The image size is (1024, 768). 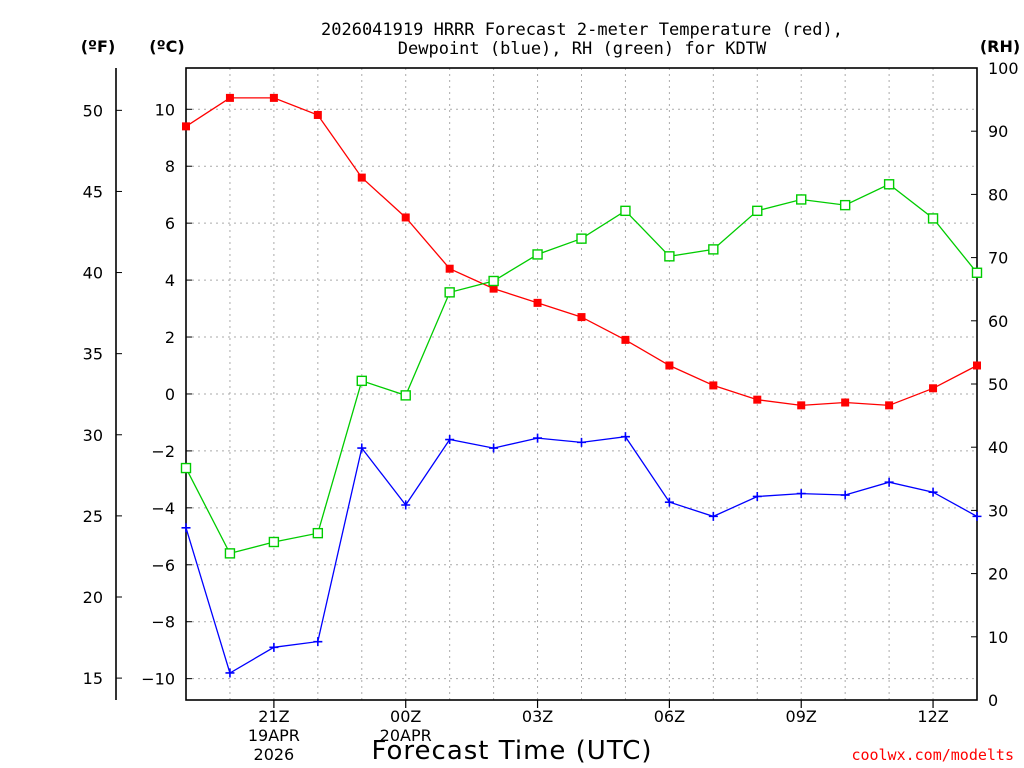 I want to click on fahrenheit-tick-label: 15, so click(x=93, y=678).